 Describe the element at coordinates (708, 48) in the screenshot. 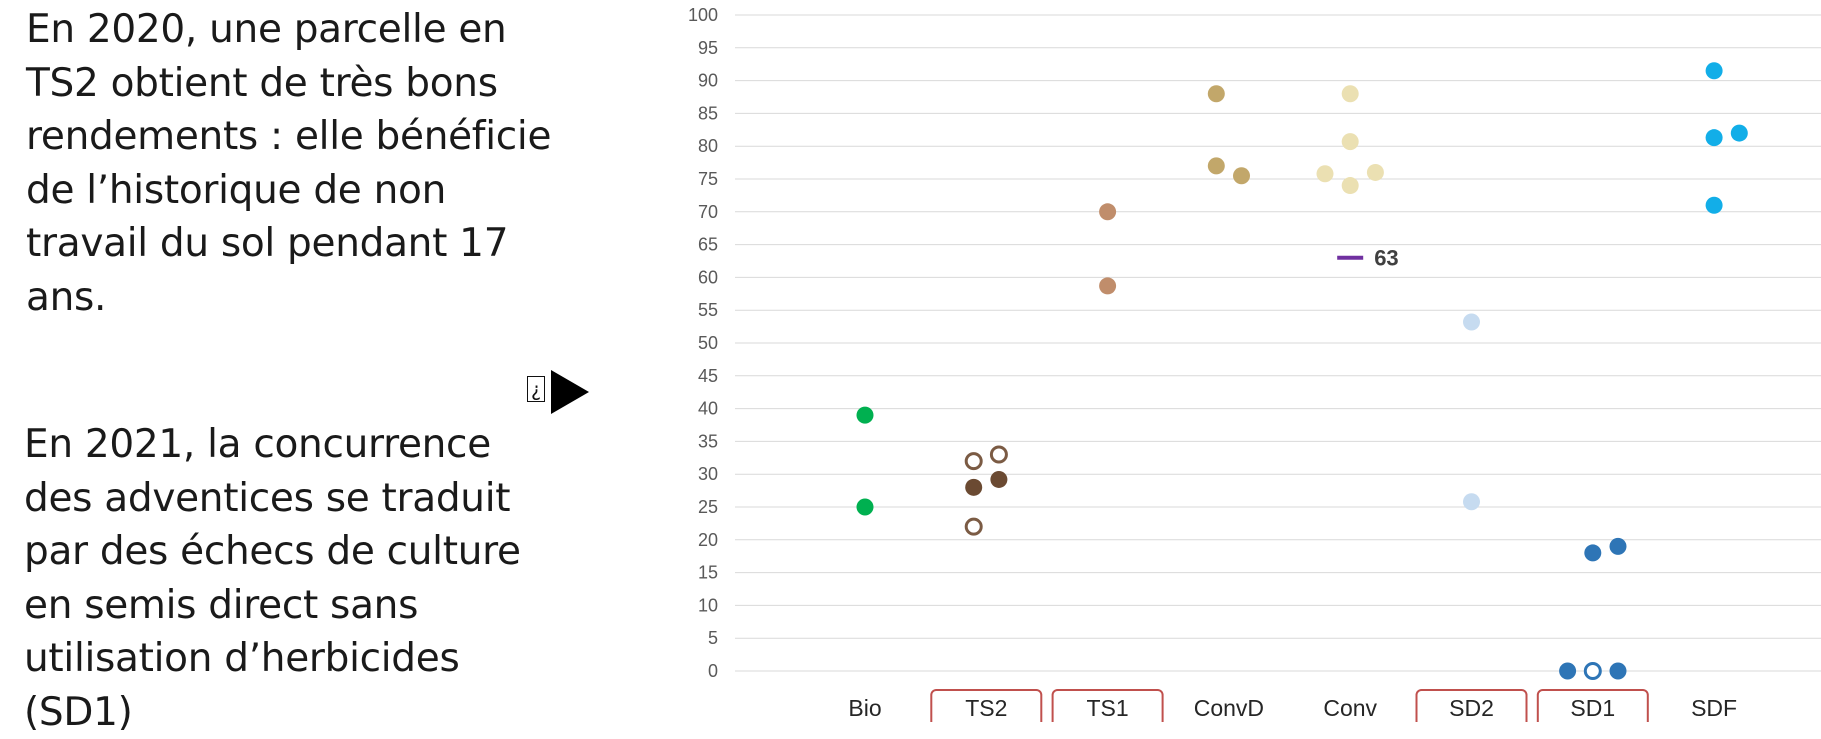

I see `y-tick-label: 95` at that location.